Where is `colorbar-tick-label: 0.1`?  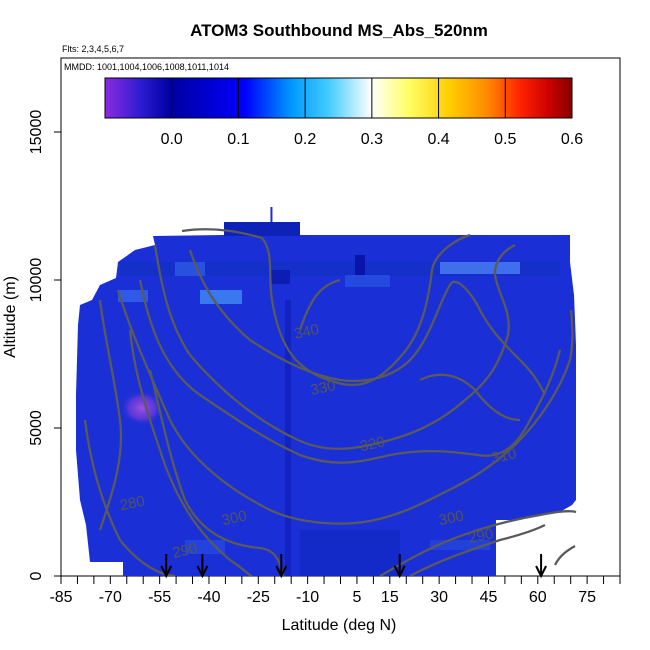 colorbar-tick-label: 0.1 is located at coordinates (238, 139).